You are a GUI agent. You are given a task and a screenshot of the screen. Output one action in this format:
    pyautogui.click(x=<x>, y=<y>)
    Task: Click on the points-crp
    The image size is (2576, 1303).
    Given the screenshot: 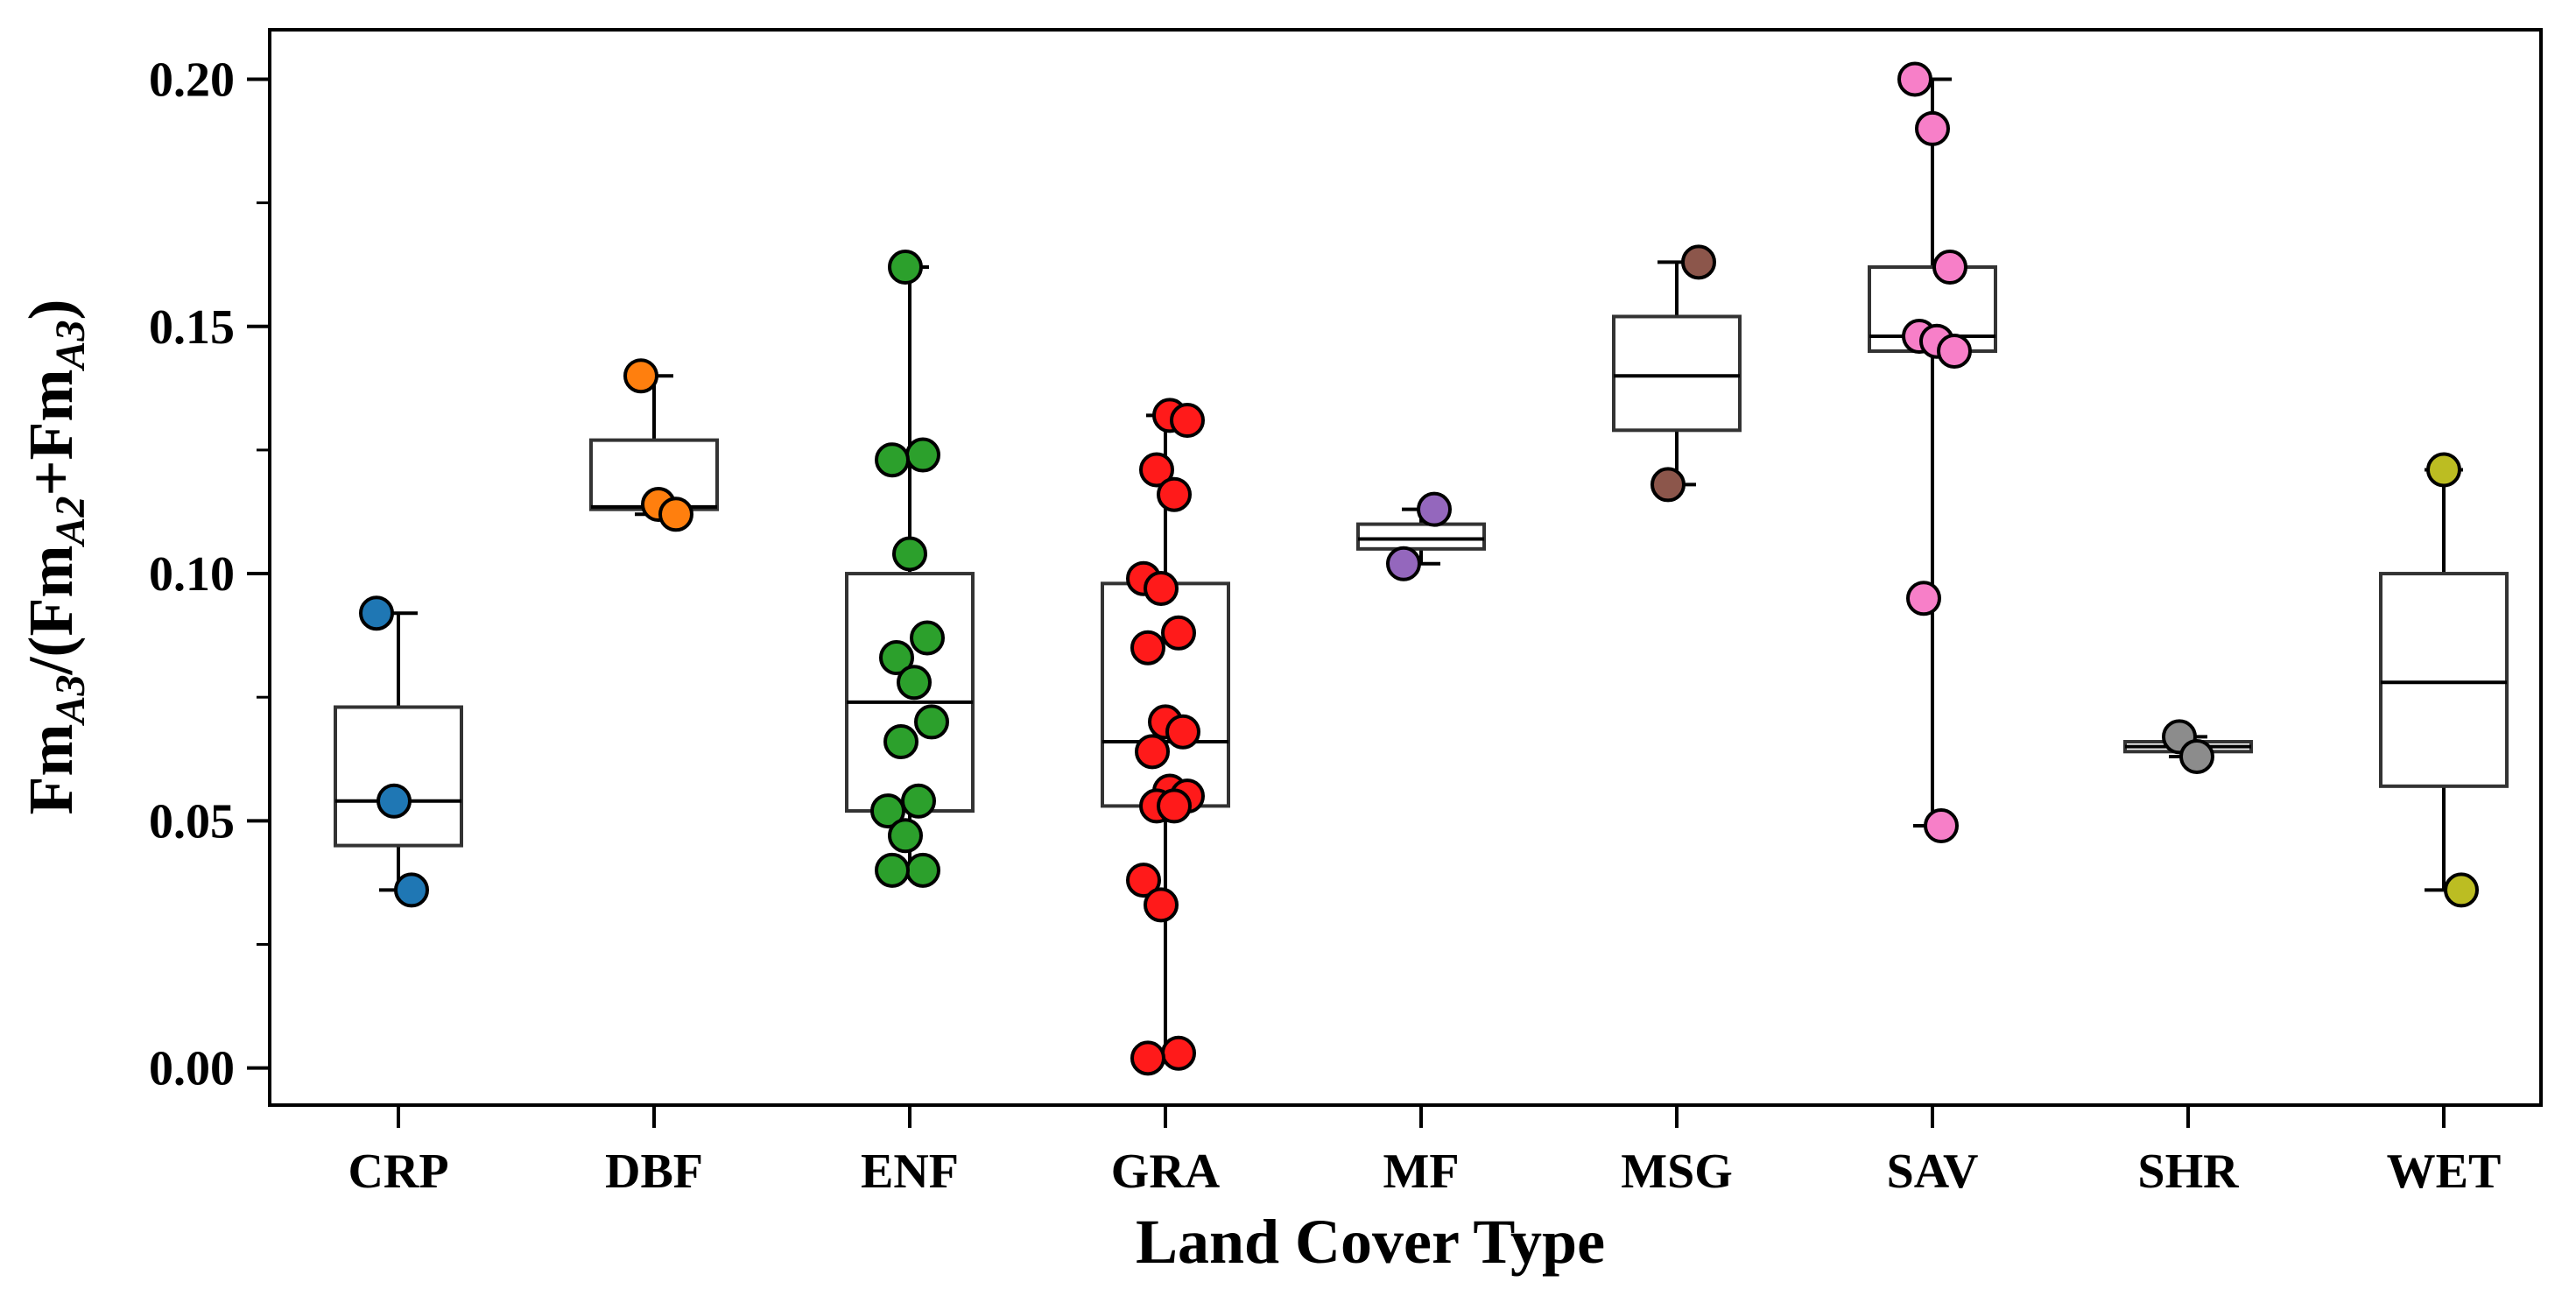 What is the action you would take?
    pyautogui.click(x=394, y=751)
    